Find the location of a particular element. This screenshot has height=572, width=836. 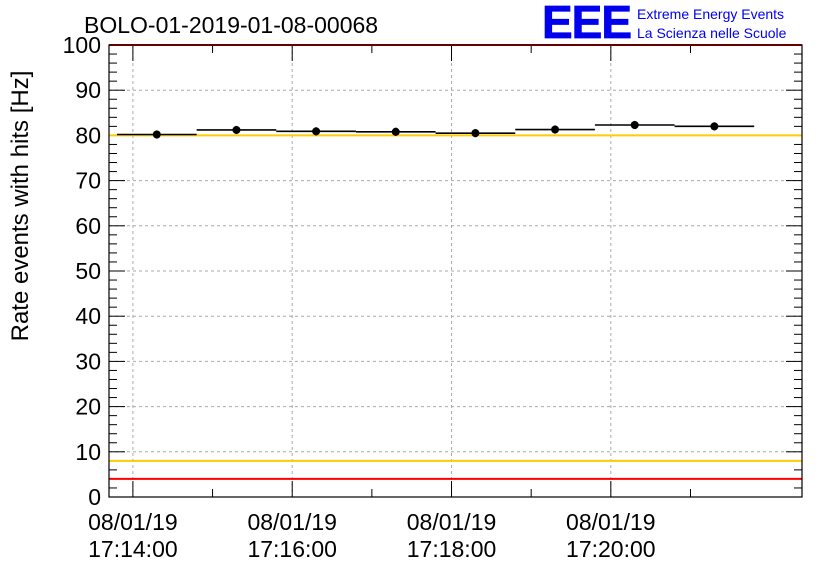

chart-title: BOLO-01-2019-01-08-00068 is located at coordinates (231, 25).